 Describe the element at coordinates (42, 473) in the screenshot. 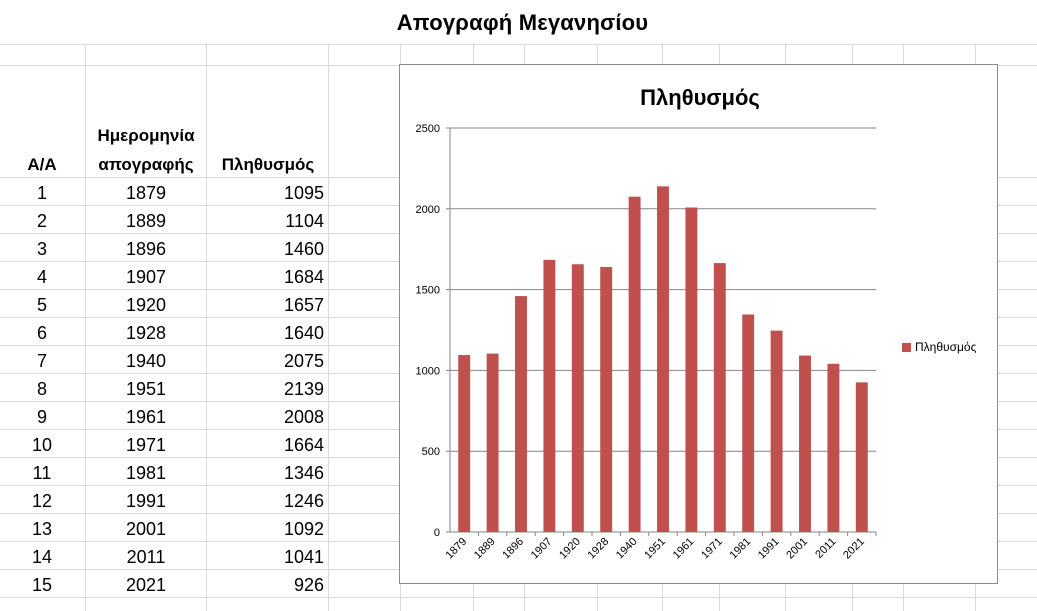

I see `row-index: 11` at that location.